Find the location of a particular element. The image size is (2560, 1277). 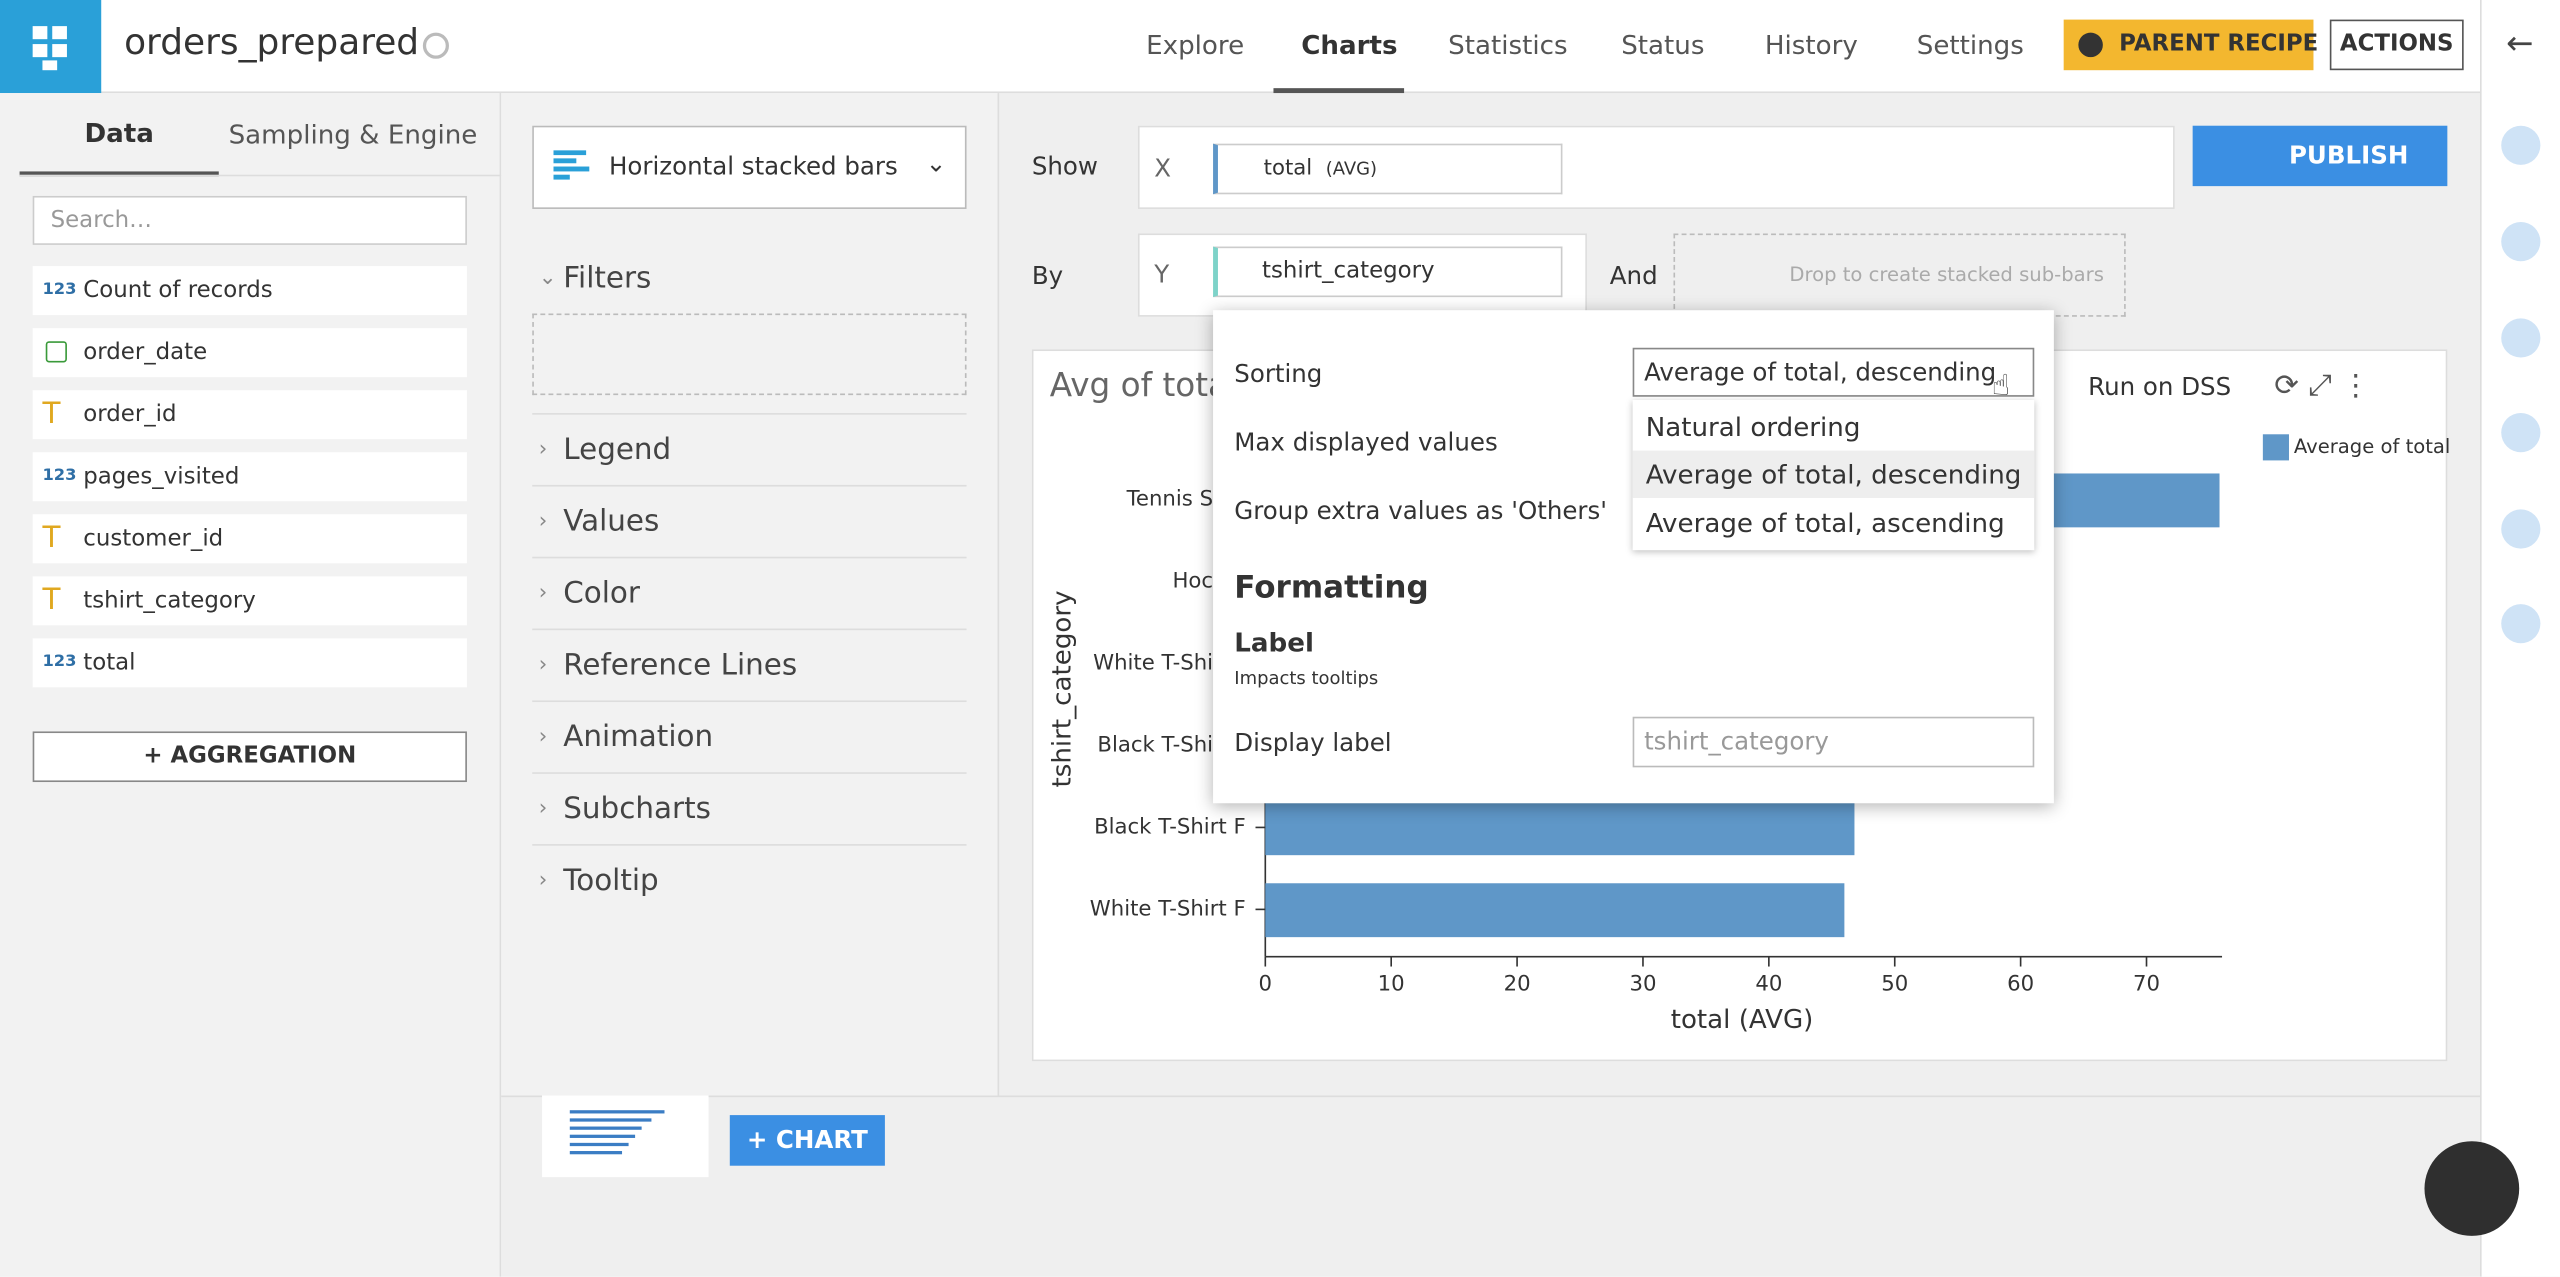

sort-option: Average of total, descending is located at coordinates (1833, 474).